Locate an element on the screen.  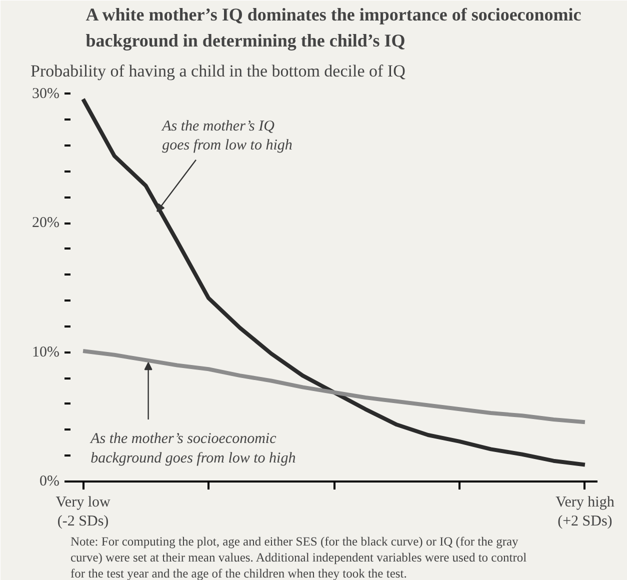
x-tick-label: Very low (-2 SDs) is located at coordinates (83, 512).